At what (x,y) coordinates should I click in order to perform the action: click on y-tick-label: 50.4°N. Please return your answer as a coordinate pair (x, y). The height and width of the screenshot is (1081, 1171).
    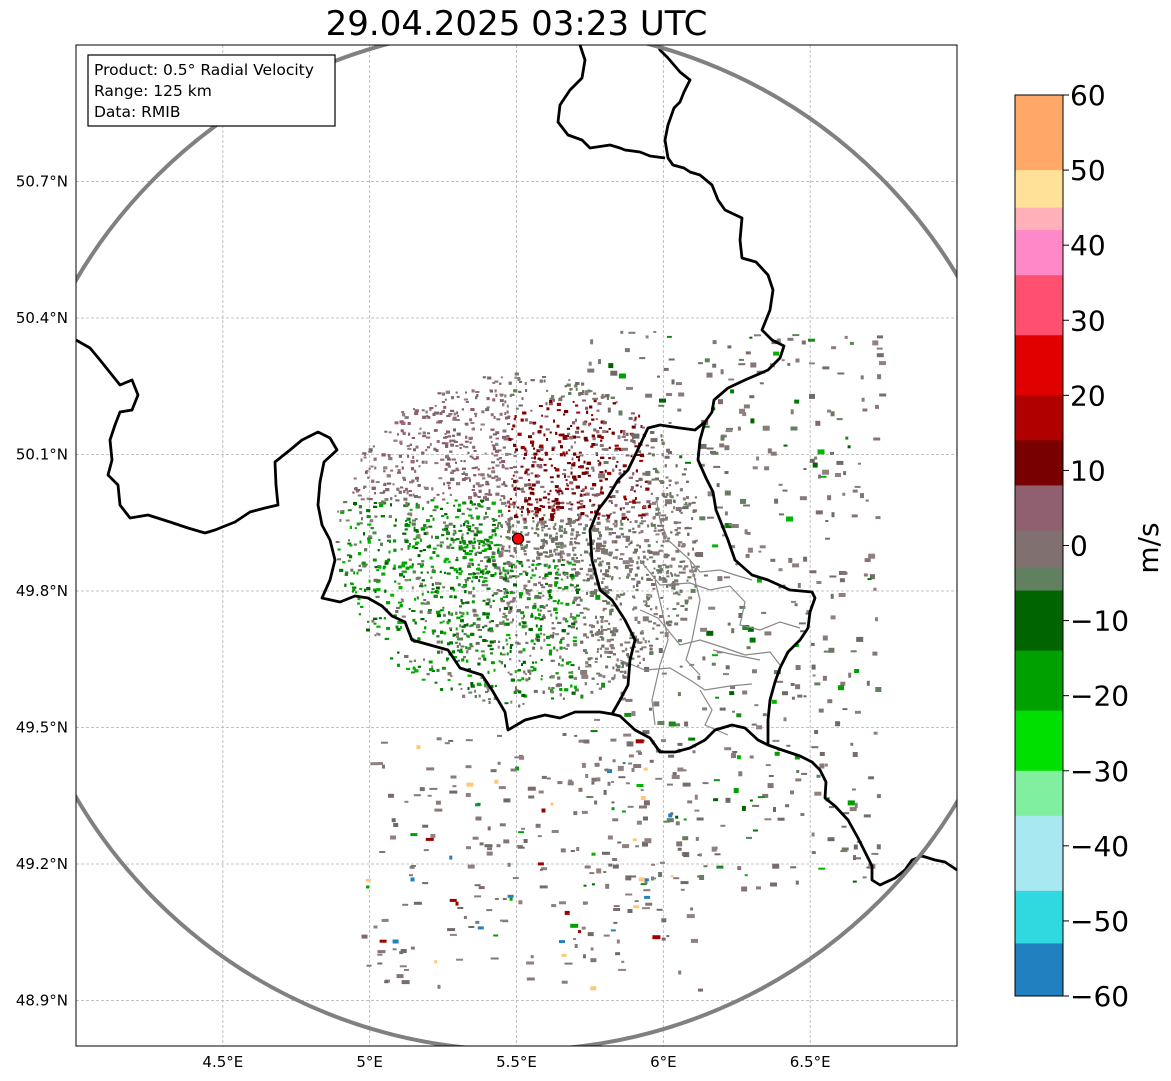
    Looking at the image, I should click on (42, 318).